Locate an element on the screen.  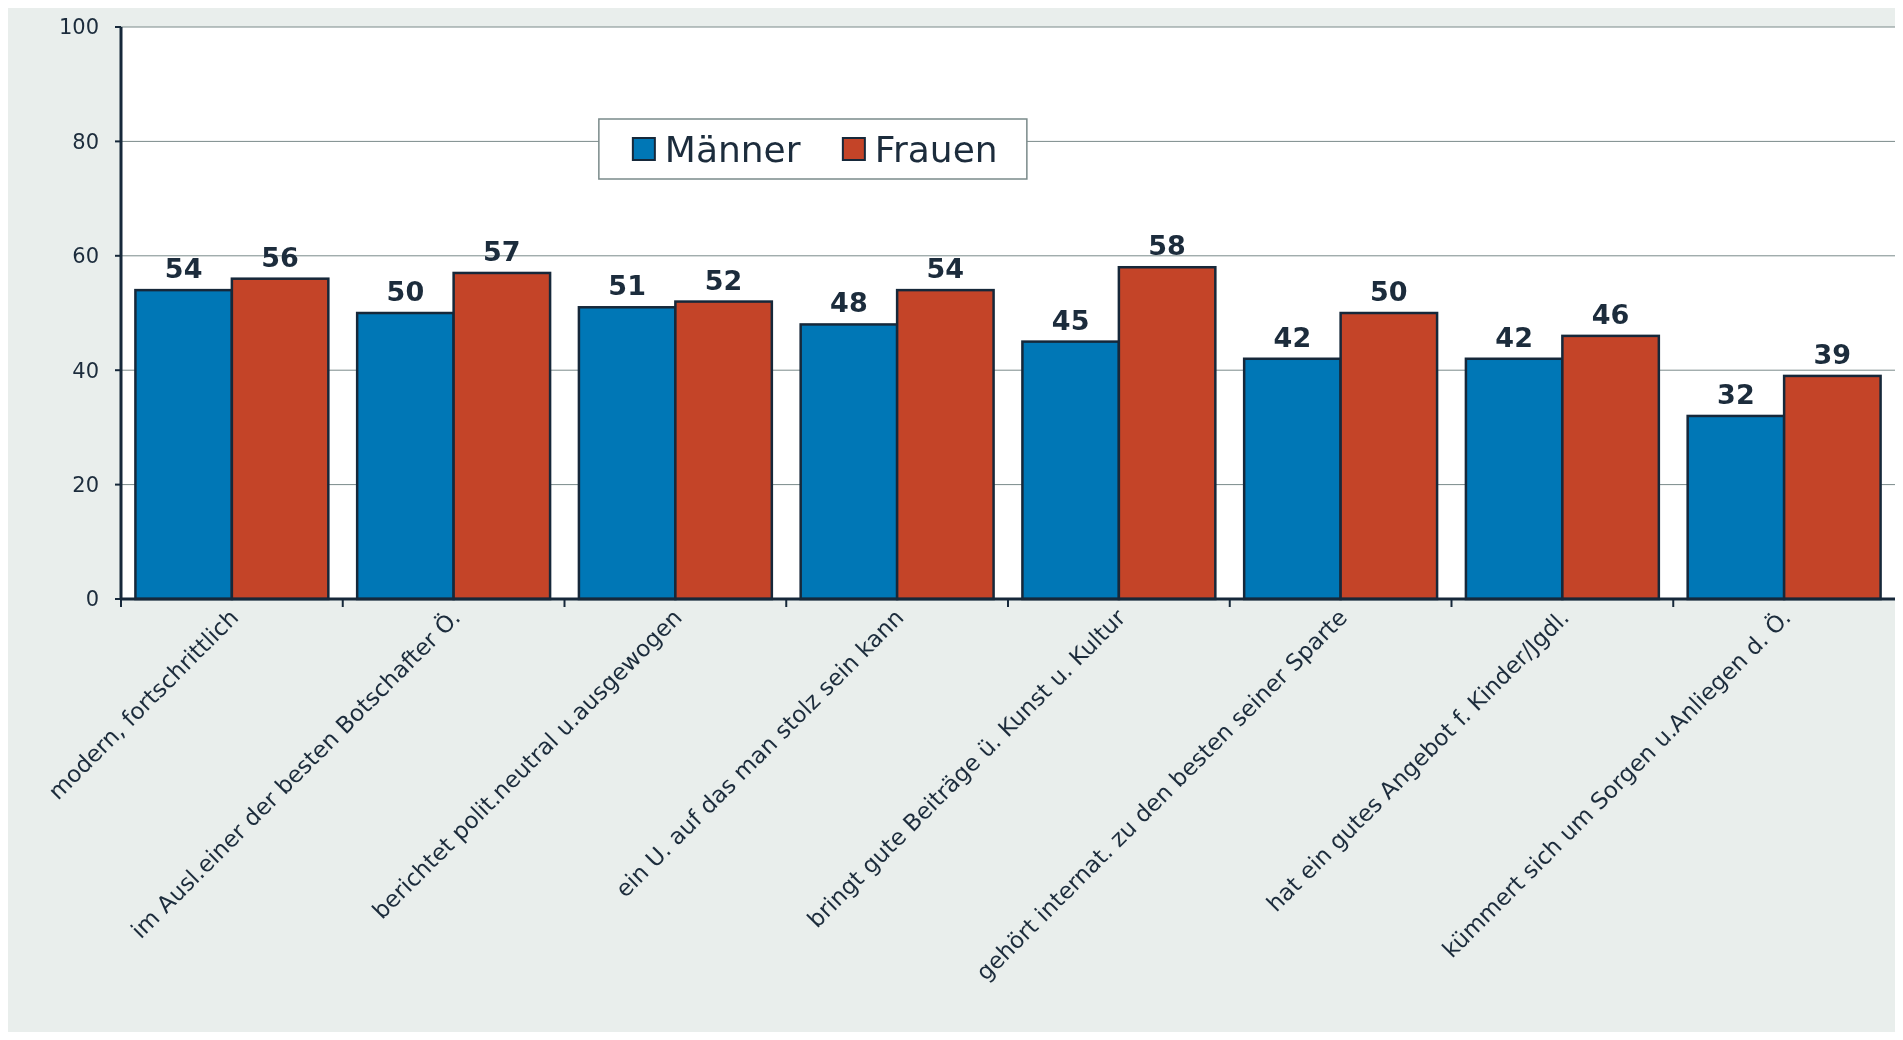
y-tick-label: 0 is located at coordinates (92, 599).